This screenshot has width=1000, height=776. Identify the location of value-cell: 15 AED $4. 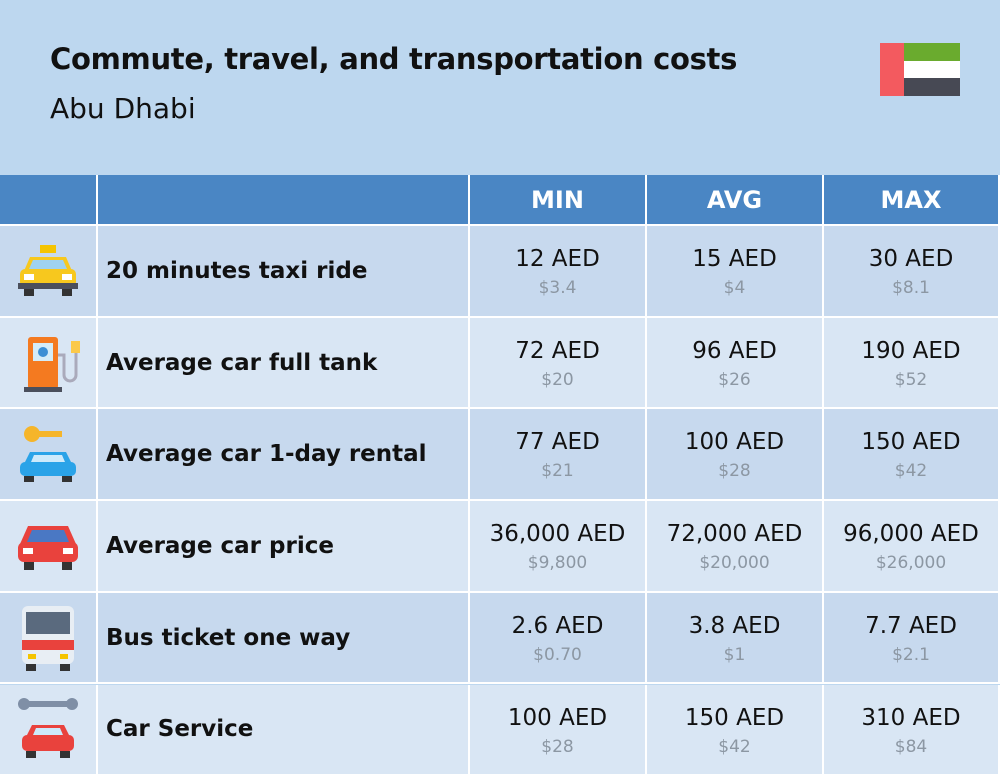
(735, 272).